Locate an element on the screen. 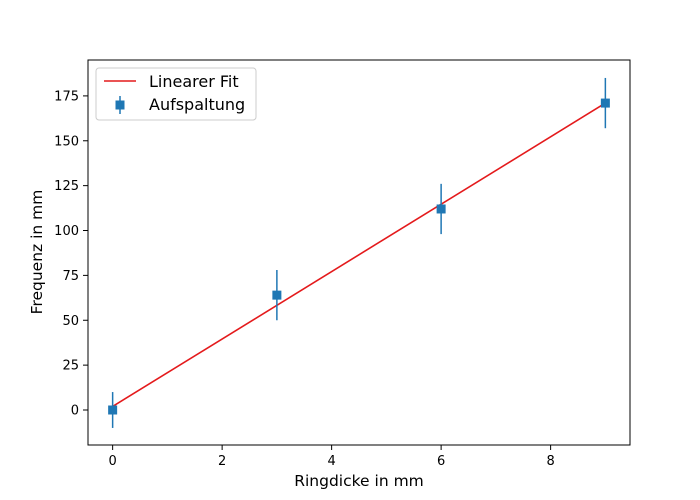 This screenshot has height=500, width=700. legend-points-label: Aufspaltung is located at coordinates (197, 104).